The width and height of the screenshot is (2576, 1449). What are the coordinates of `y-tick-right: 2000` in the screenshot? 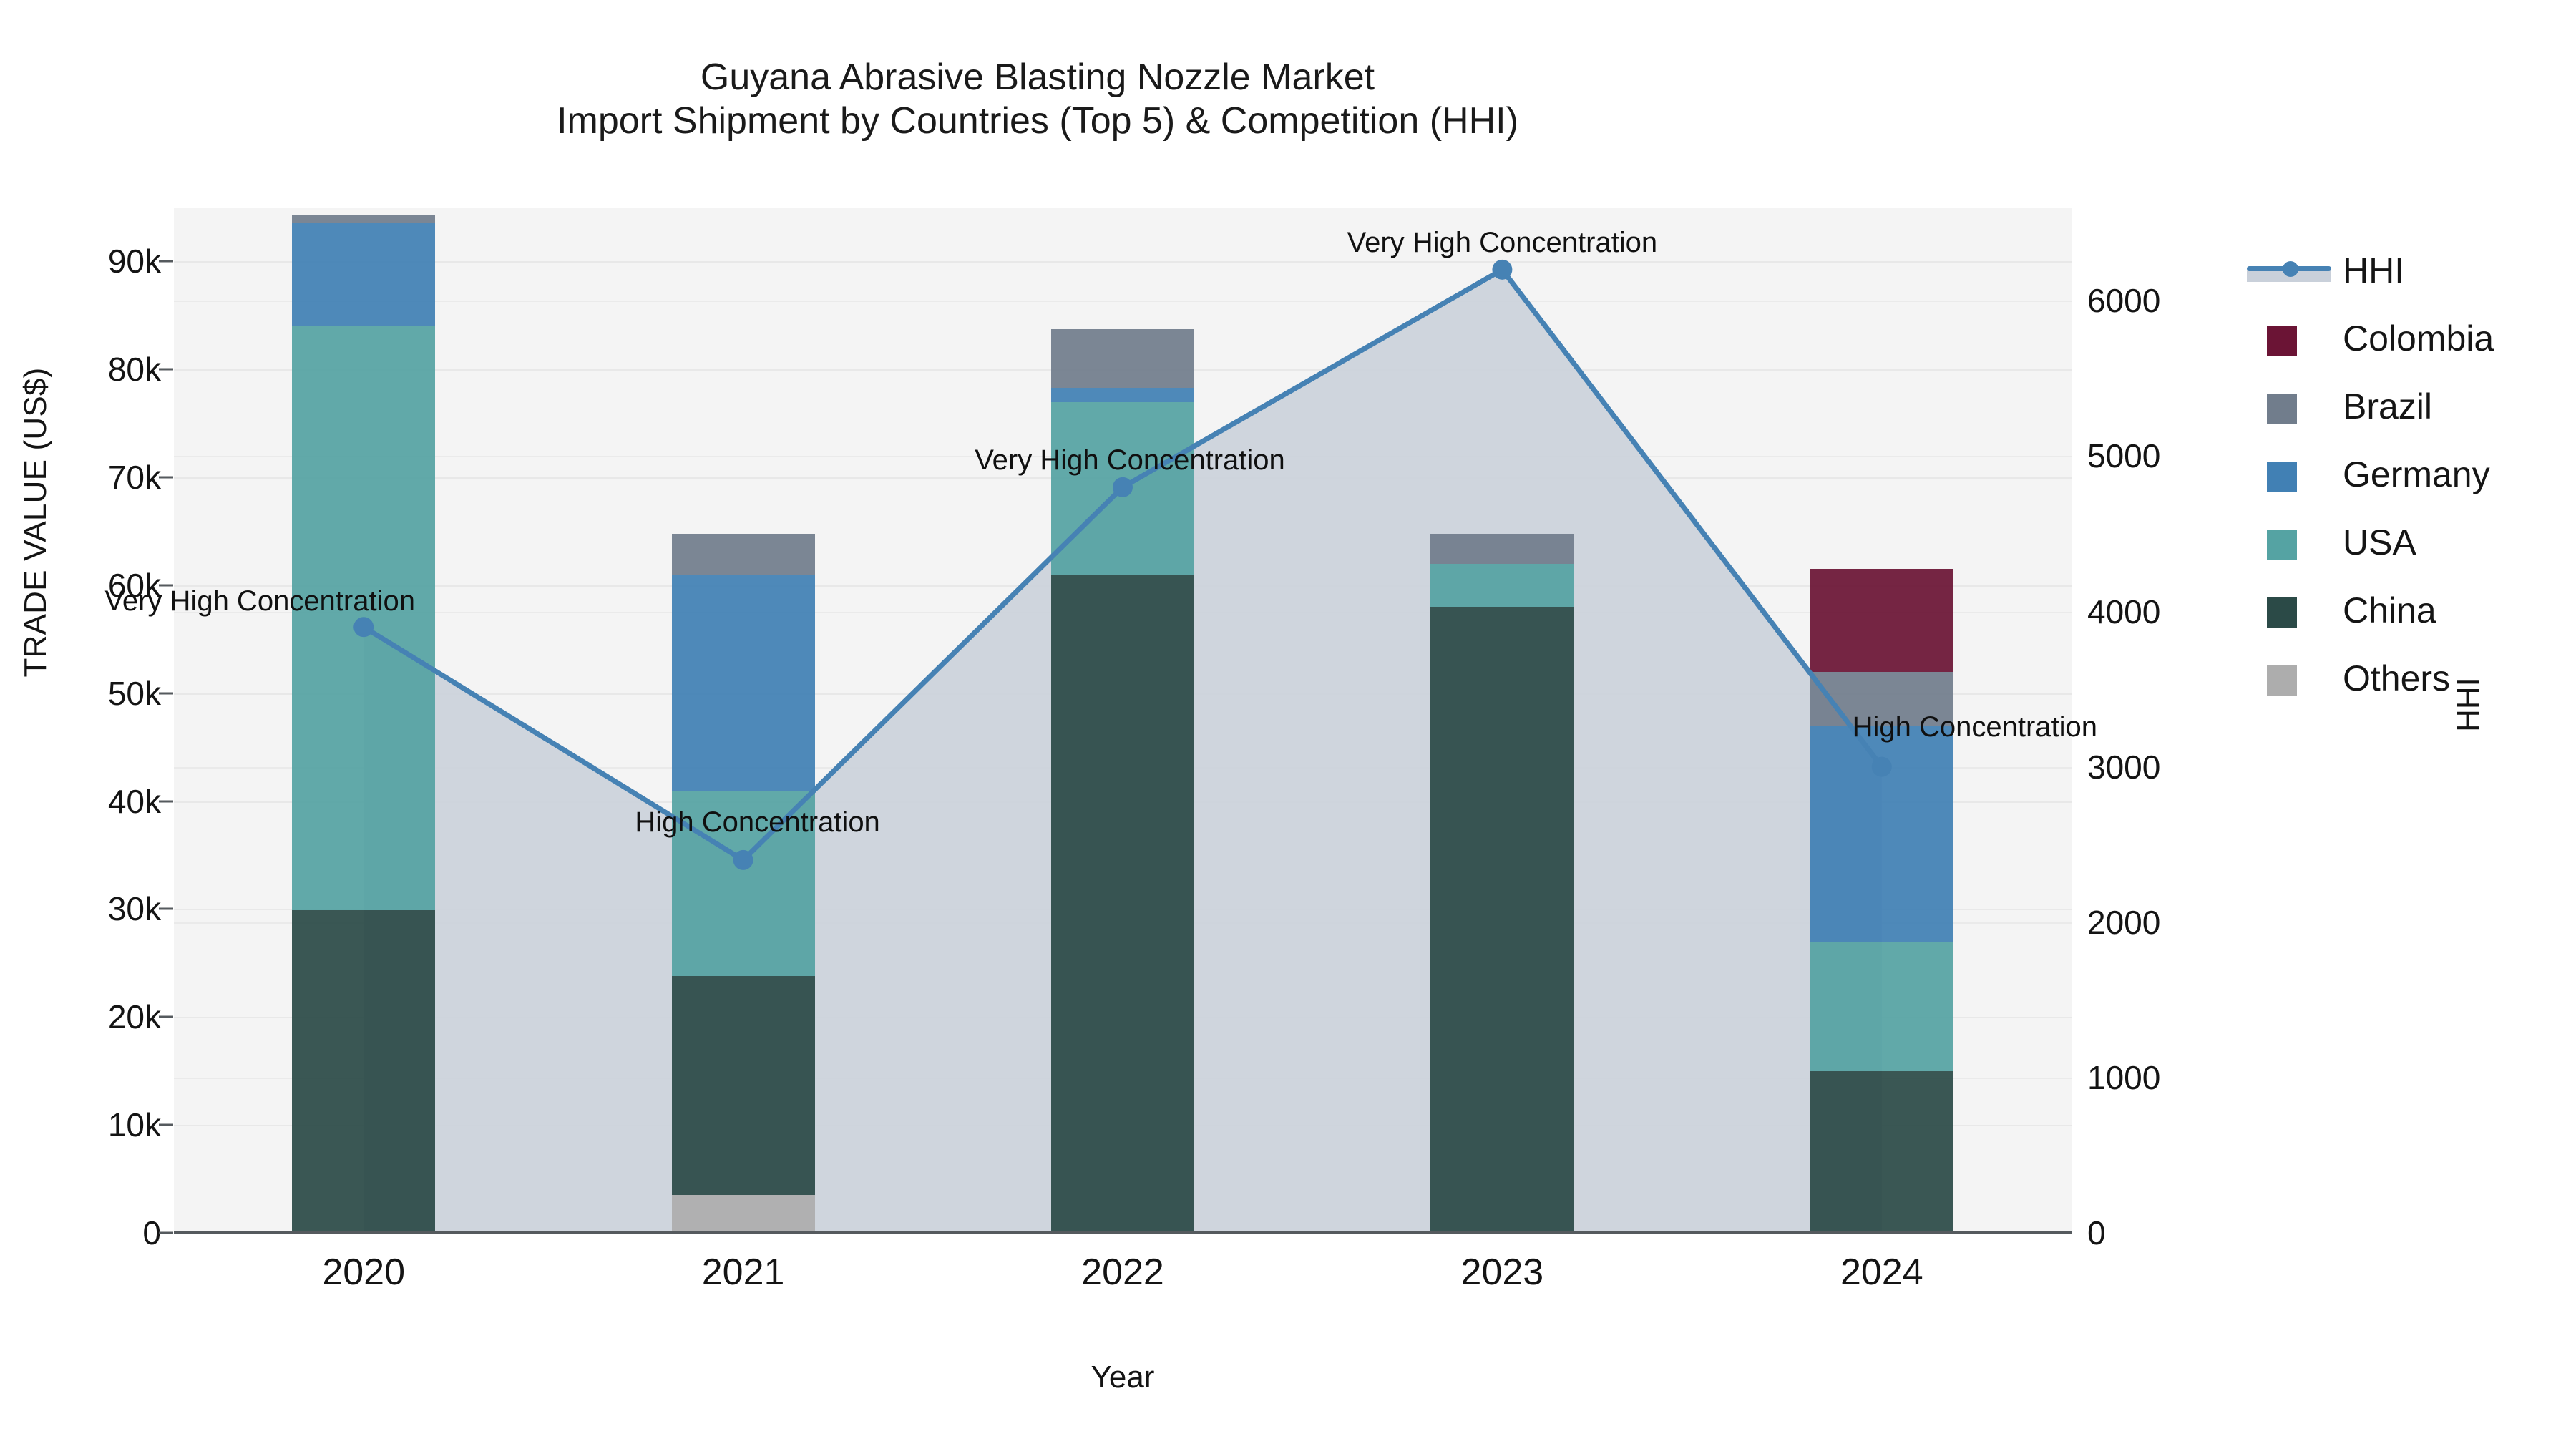 It's located at (2124, 922).